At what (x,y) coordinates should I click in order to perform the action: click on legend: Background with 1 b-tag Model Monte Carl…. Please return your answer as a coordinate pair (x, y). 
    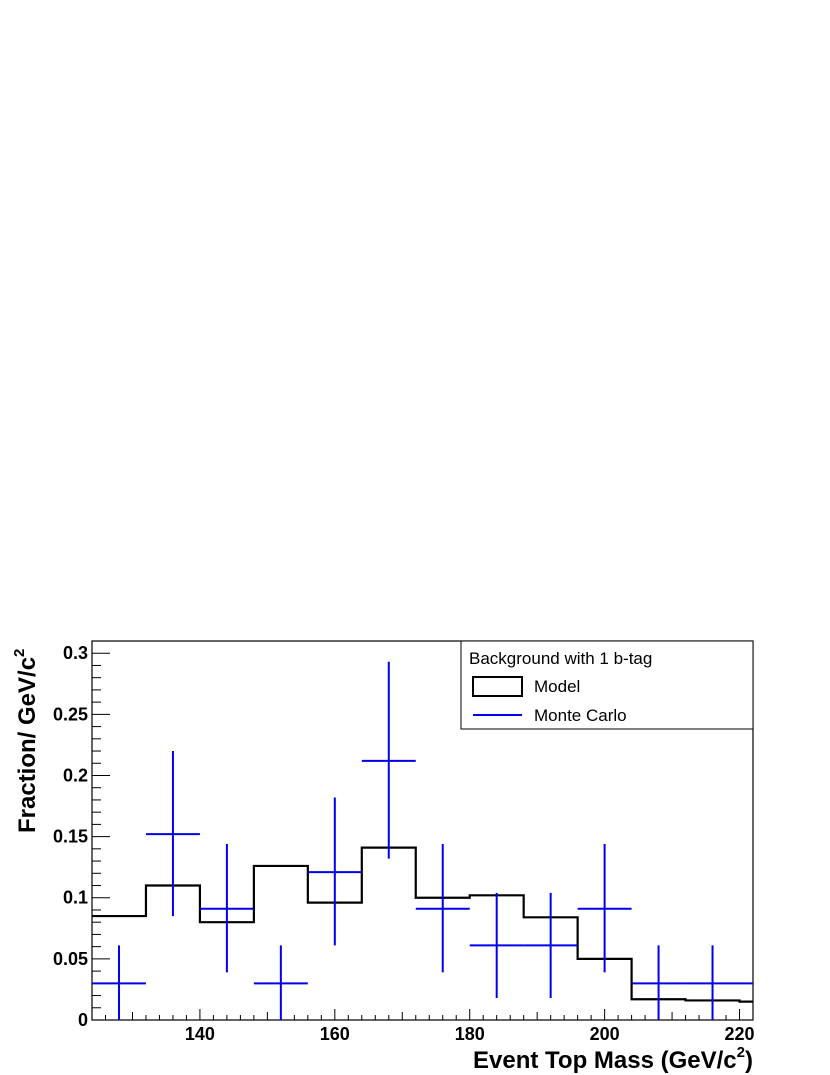
    Looking at the image, I should click on (607, 685).